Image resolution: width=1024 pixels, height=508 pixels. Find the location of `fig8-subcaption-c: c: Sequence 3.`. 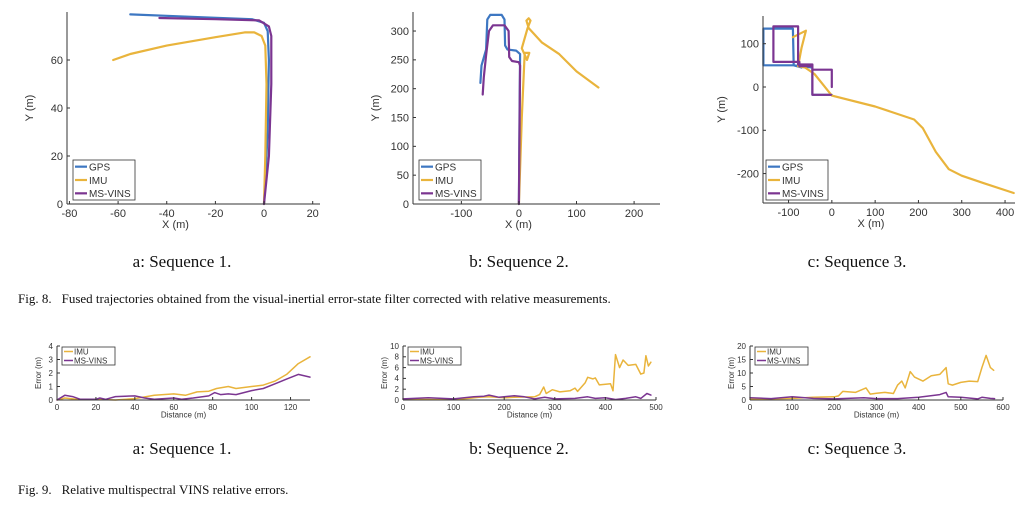

fig8-subcaption-c: c: Sequence 3. is located at coordinates (857, 261).